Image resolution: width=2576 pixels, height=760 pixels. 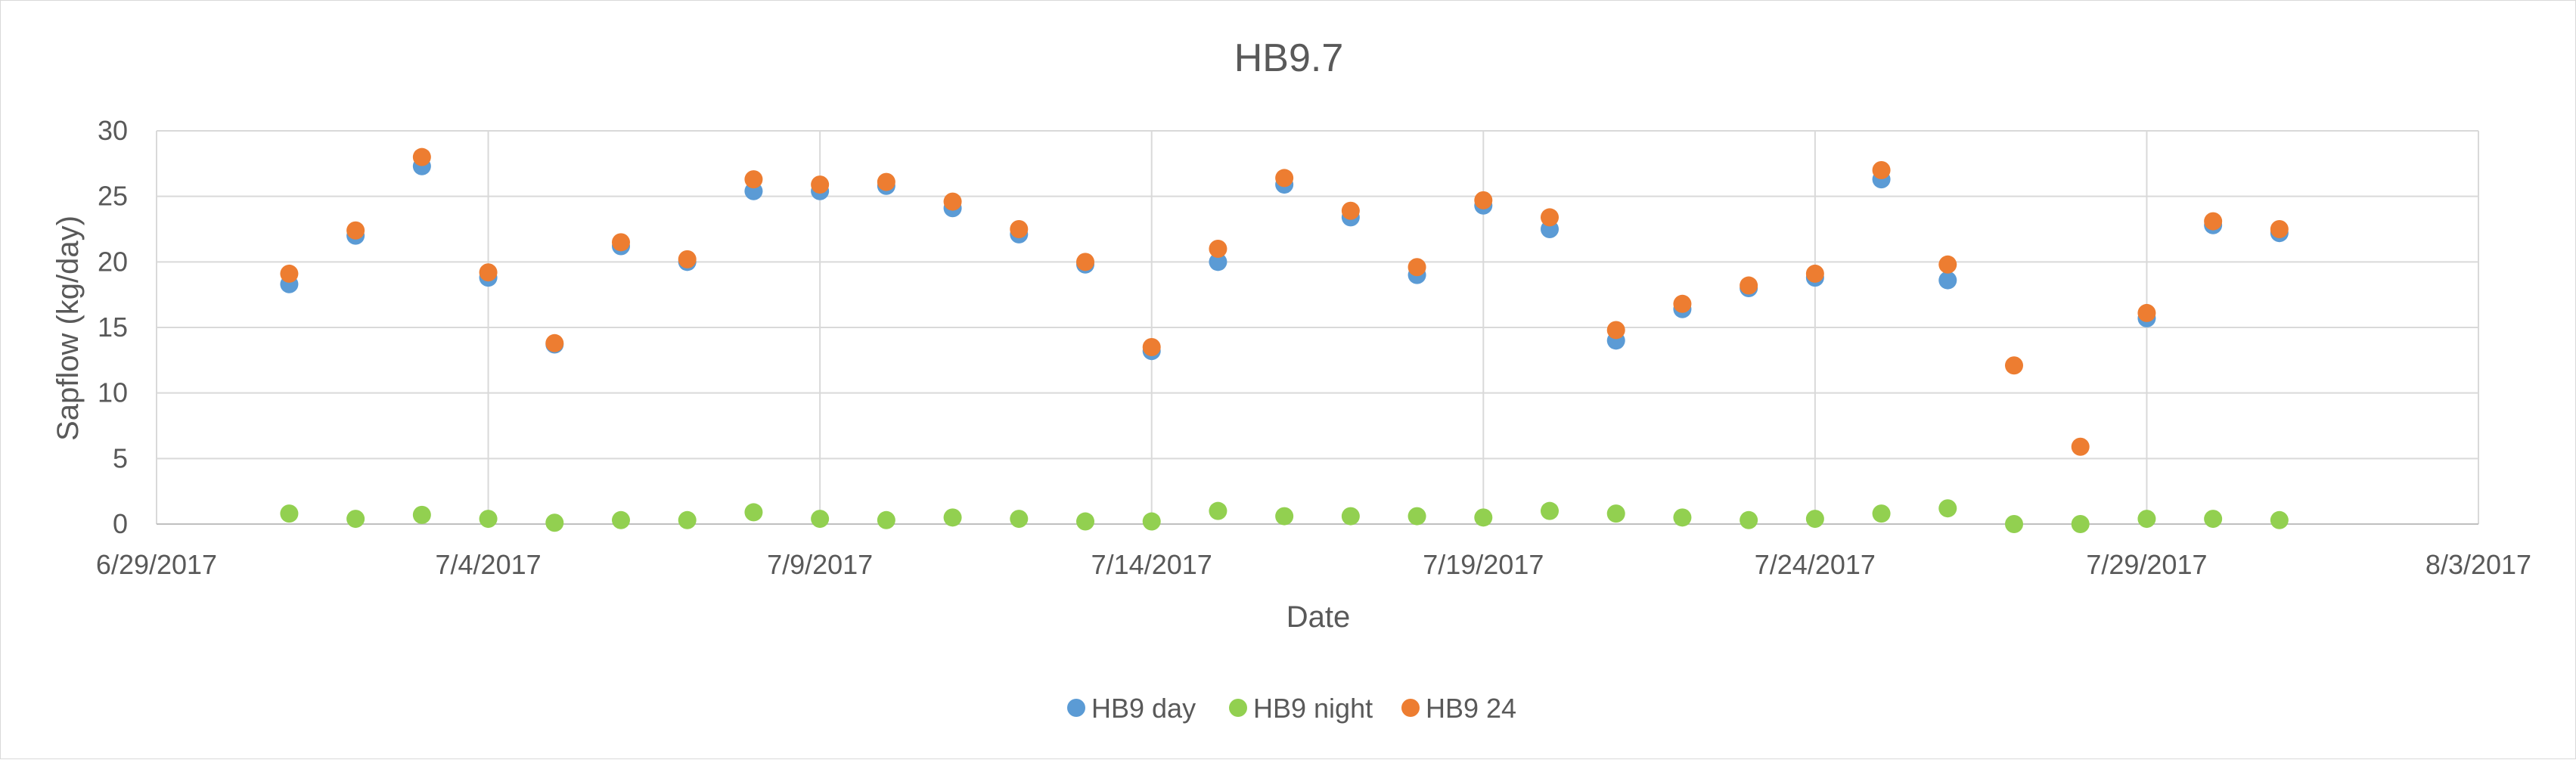 I want to click on series-hb9-night, so click(x=1284, y=516).